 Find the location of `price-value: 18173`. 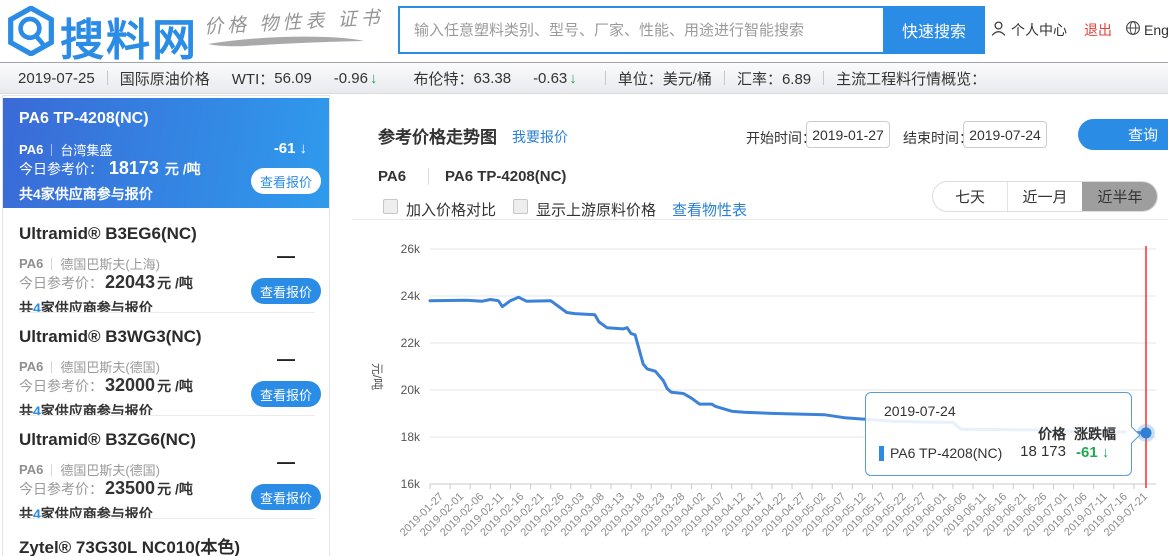

price-value: 18173 is located at coordinates (133, 168).